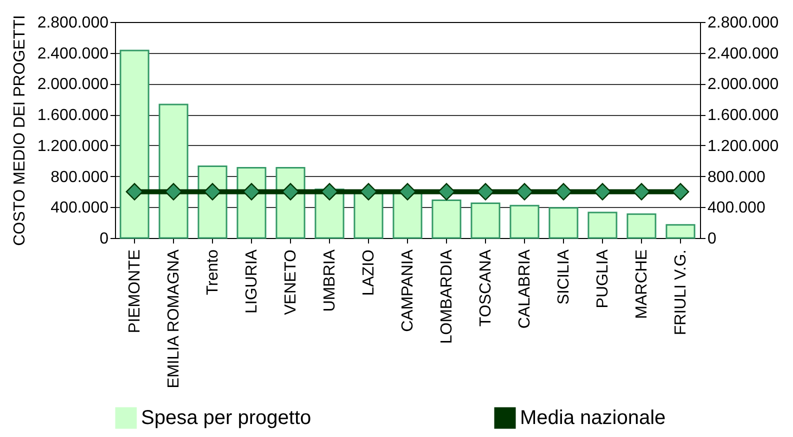 This screenshot has width=793, height=437. I want to click on y-tick-label: 2.000.000, so click(73, 85).